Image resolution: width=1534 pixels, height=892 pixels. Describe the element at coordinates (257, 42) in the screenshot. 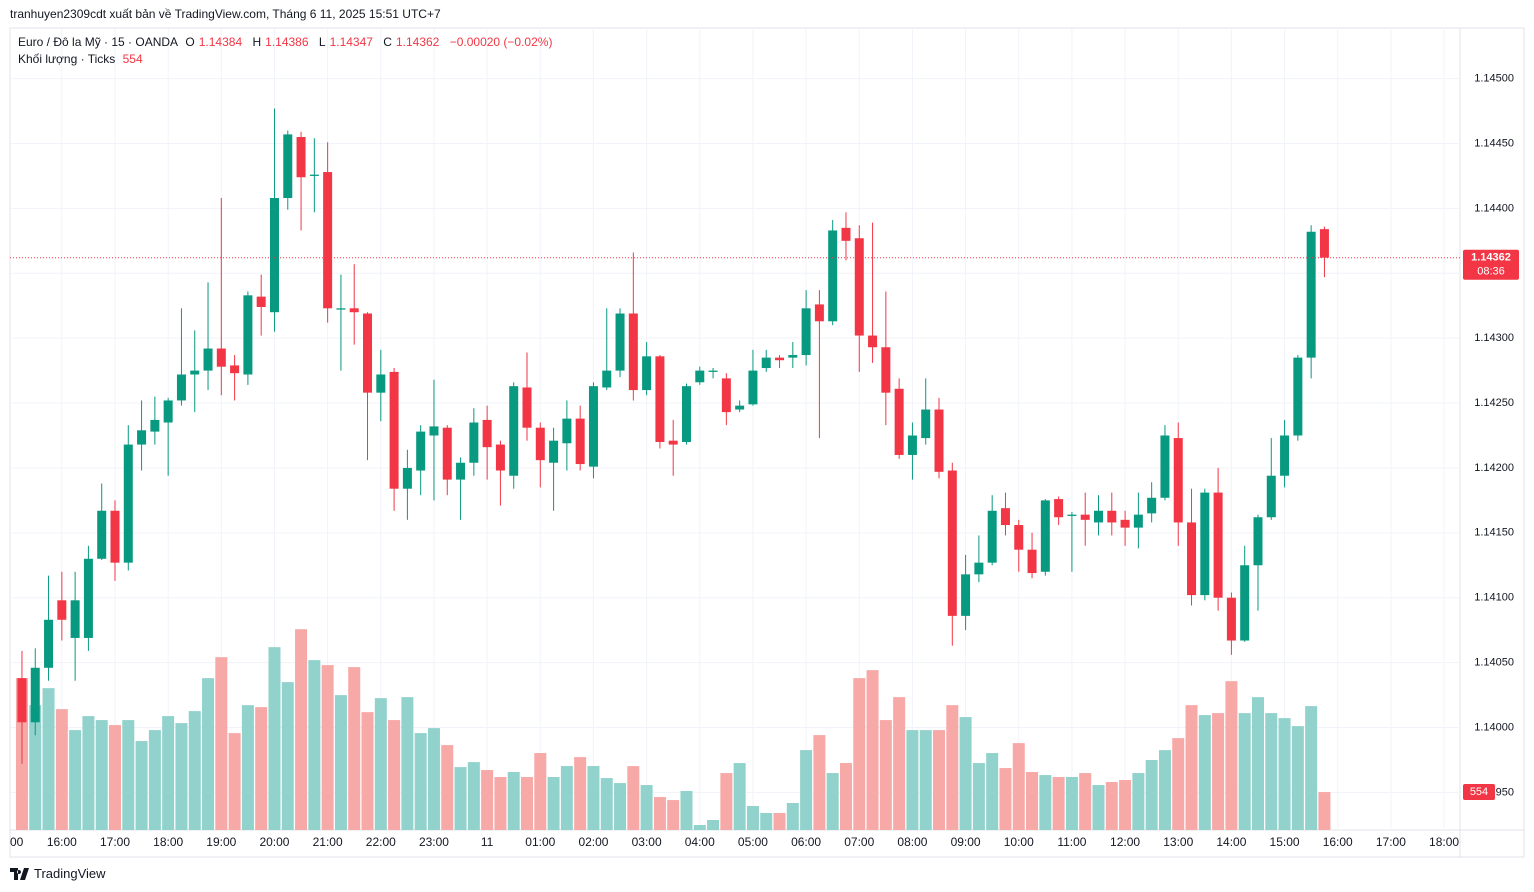

I see `ohlc-label: H` at that location.